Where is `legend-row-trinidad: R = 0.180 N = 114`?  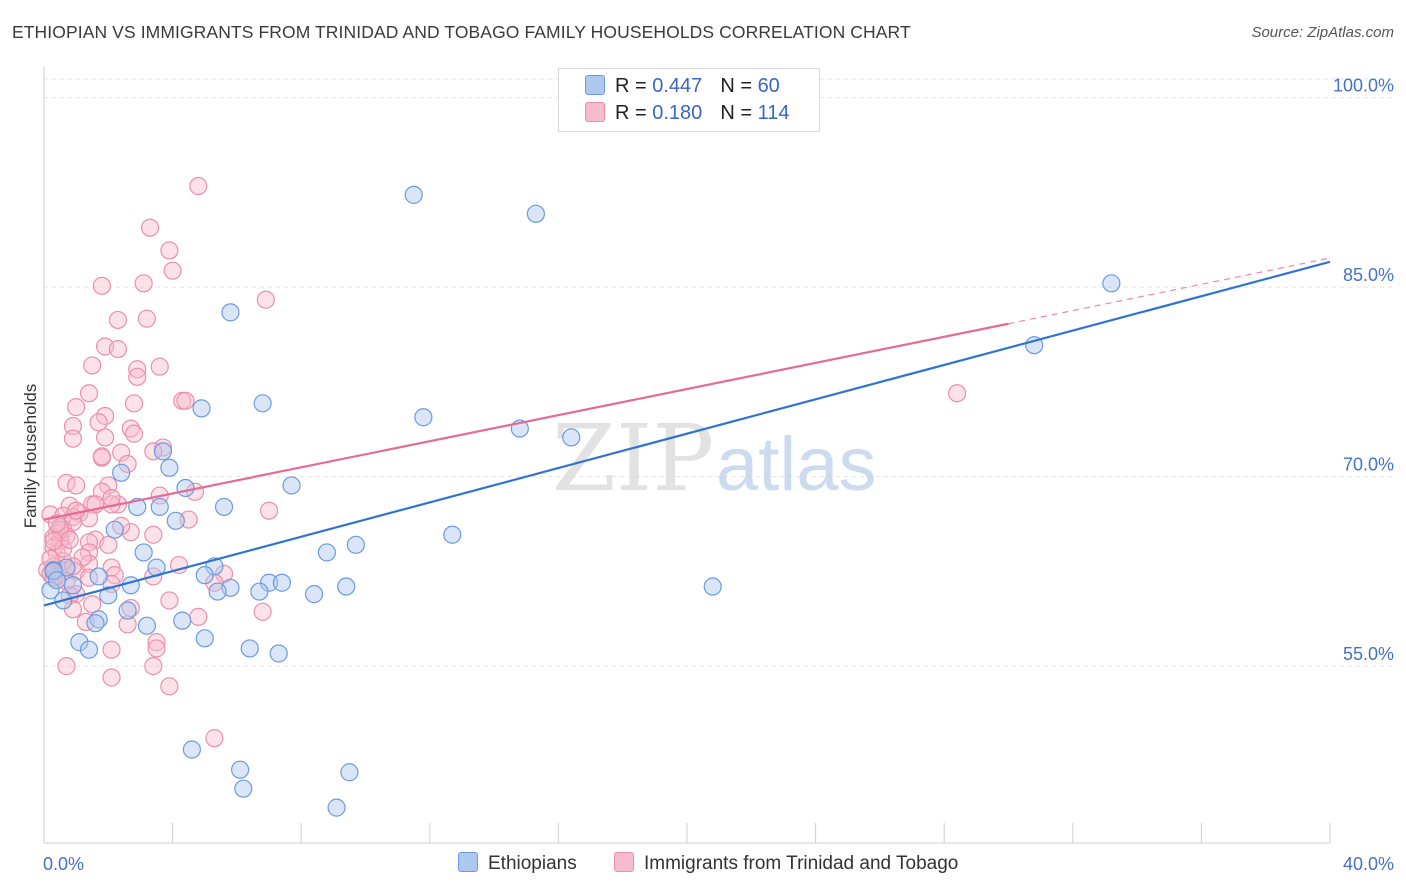 legend-row-trinidad: R = 0.180 N = 114 is located at coordinates (687, 114).